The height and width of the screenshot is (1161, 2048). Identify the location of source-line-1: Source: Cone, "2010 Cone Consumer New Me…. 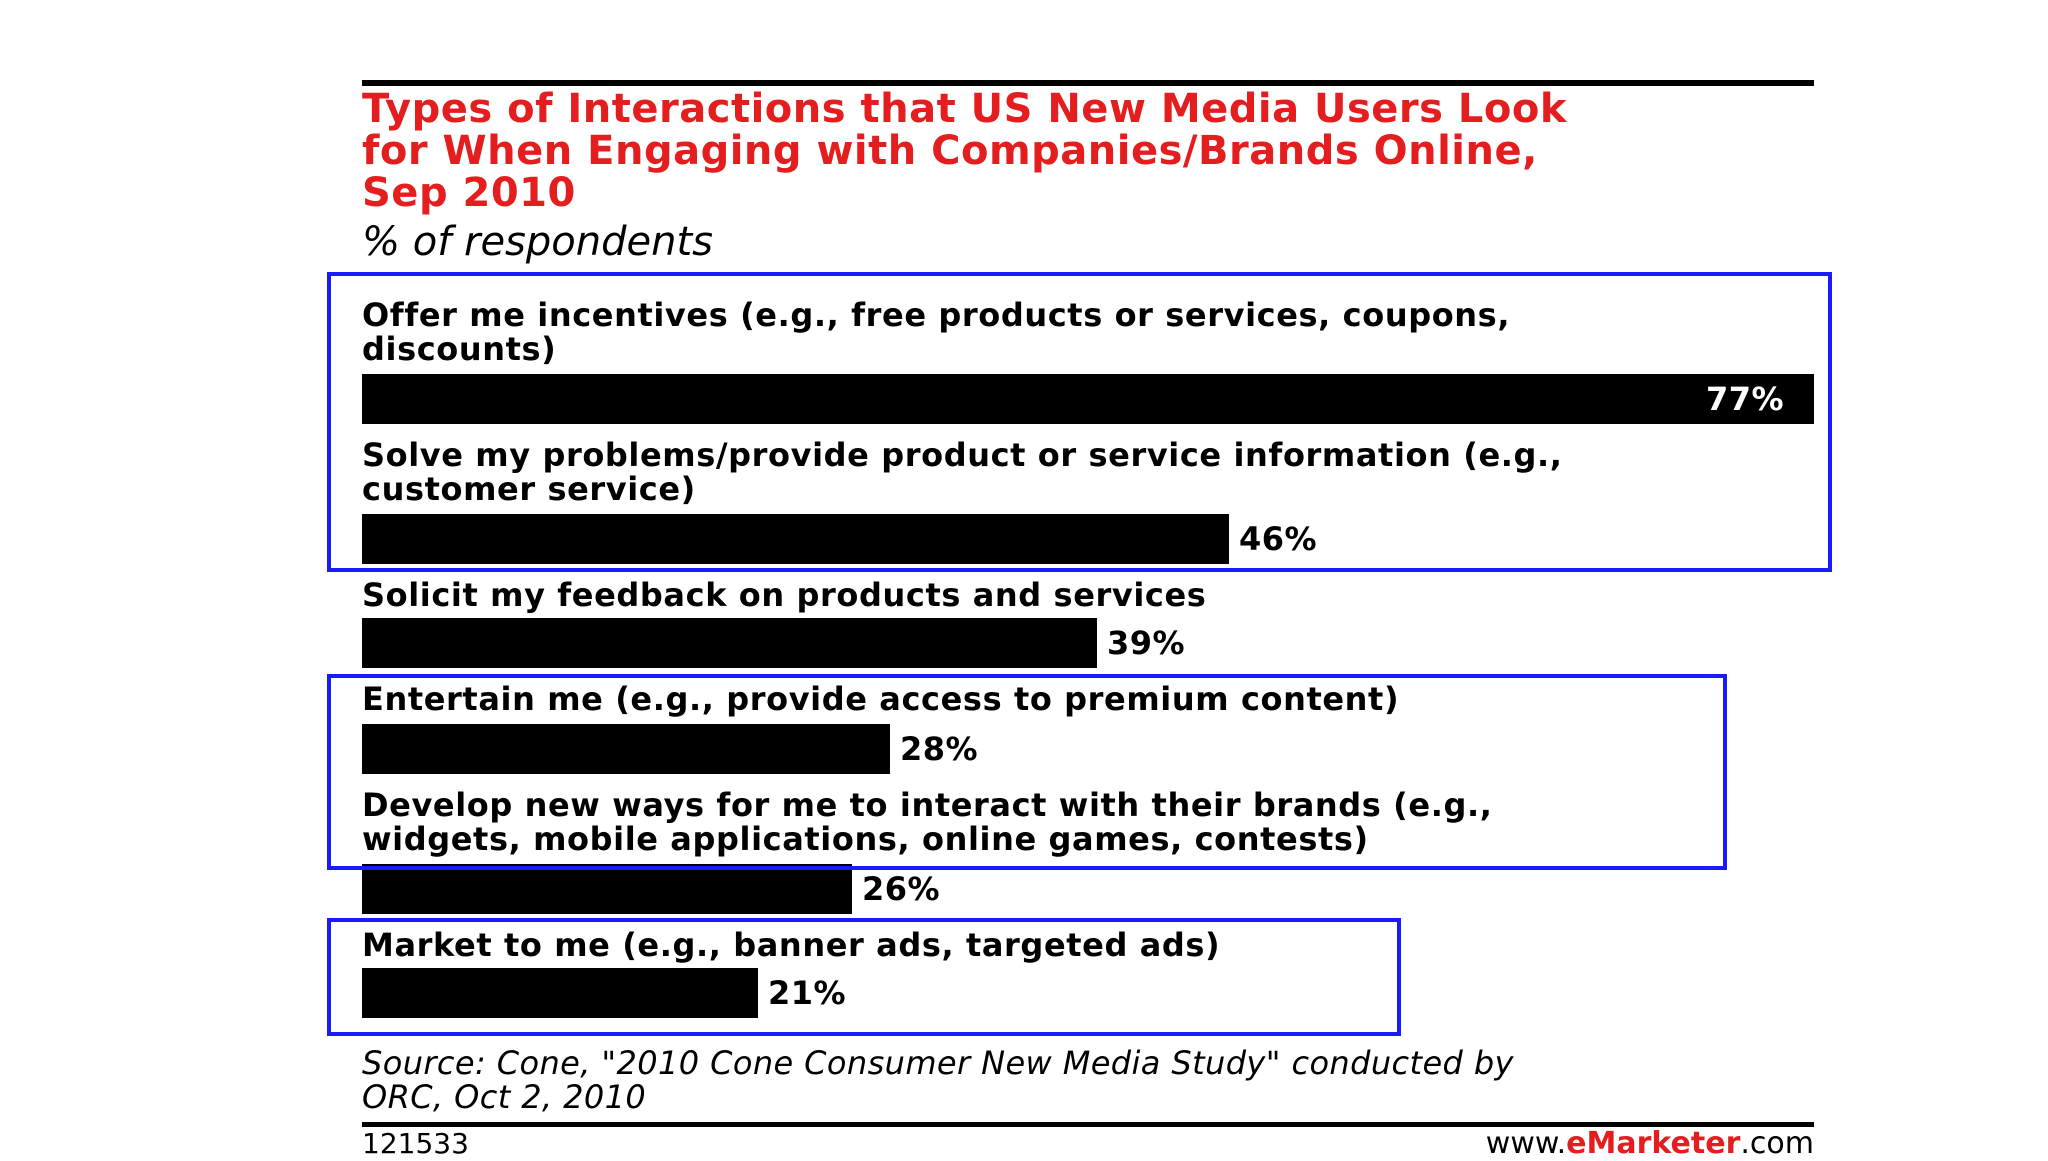
(938, 1063).